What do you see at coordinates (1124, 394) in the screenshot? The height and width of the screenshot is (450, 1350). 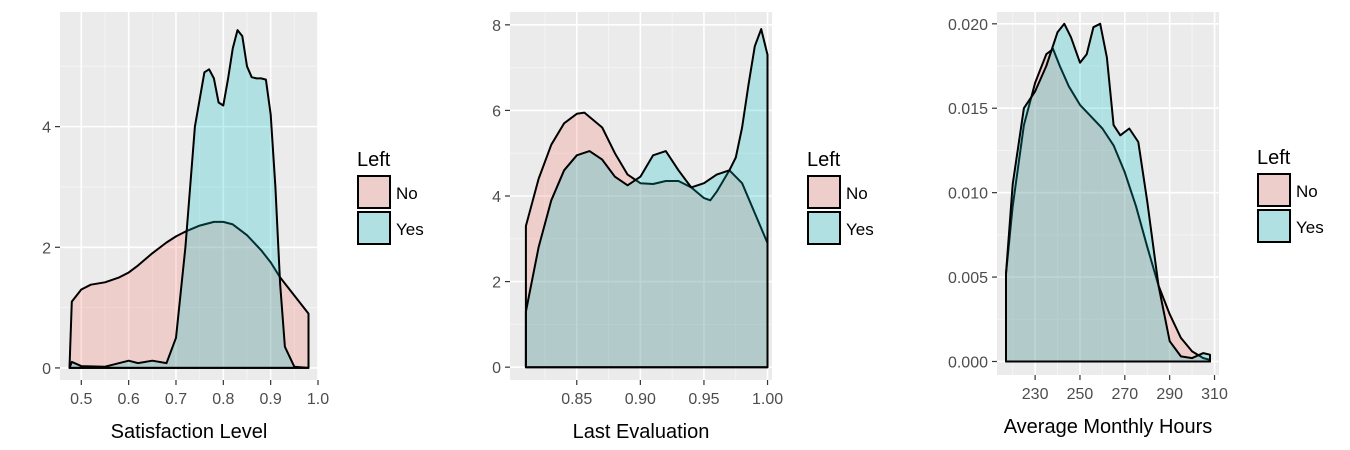 I see `x-tick-label: 270` at bounding box center [1124, 394].